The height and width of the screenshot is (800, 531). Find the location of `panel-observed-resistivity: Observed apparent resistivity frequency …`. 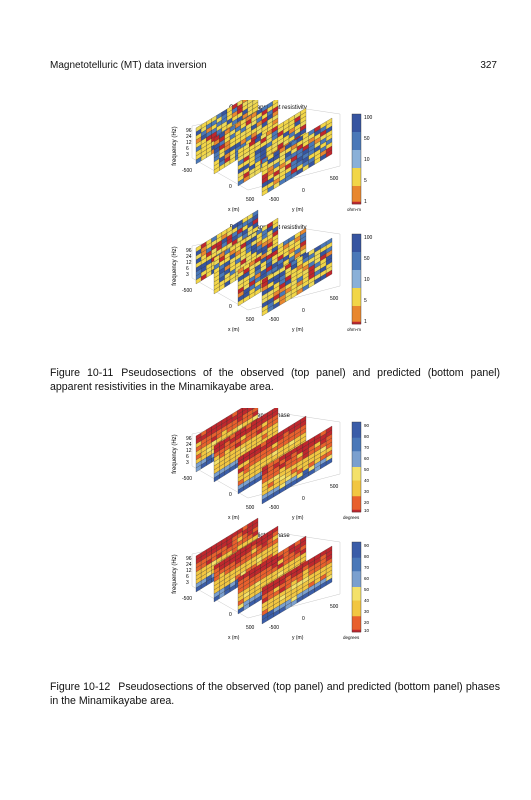

panel-observed-resistivity: Observed apparent resistivity frequency … is located at coordinates (272, 151).